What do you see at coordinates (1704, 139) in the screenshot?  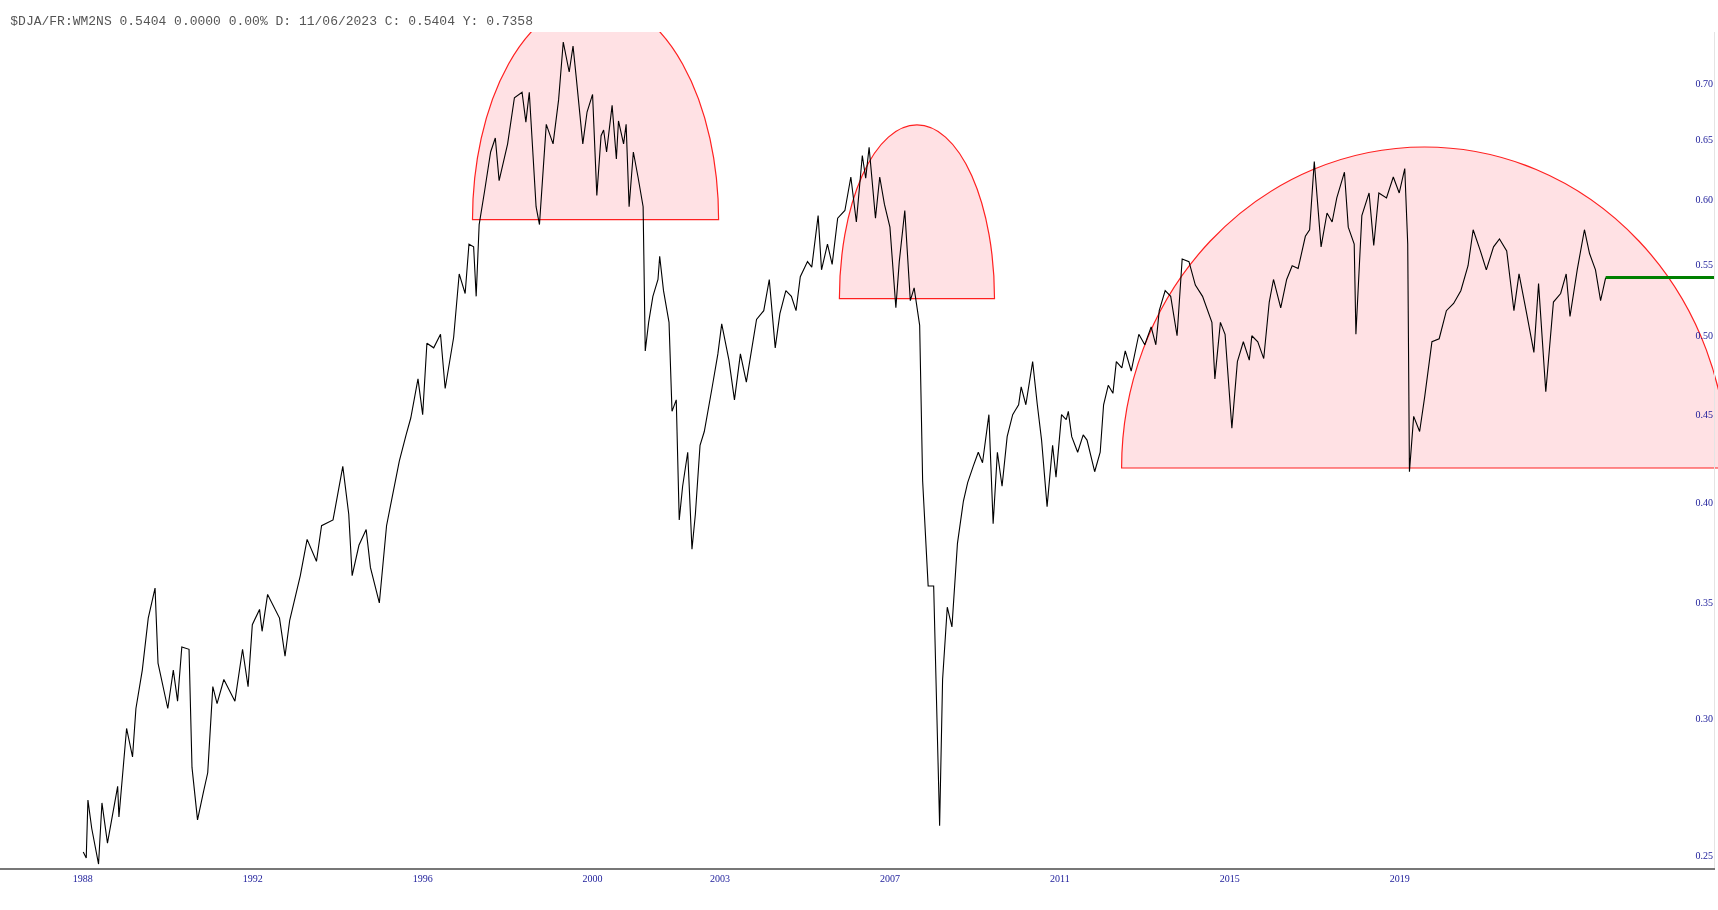 I see `y-tick-label: 0.65` at bounding box center [1704, 139].